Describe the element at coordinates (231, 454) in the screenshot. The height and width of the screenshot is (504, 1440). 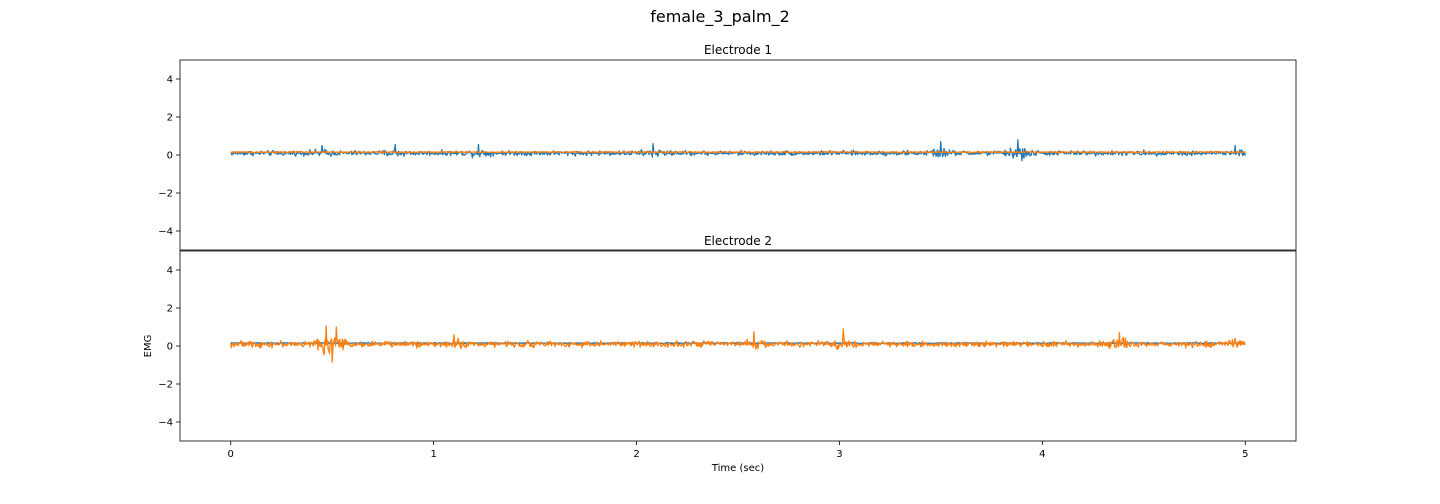
I see `x-tick-label: 0` at that location.